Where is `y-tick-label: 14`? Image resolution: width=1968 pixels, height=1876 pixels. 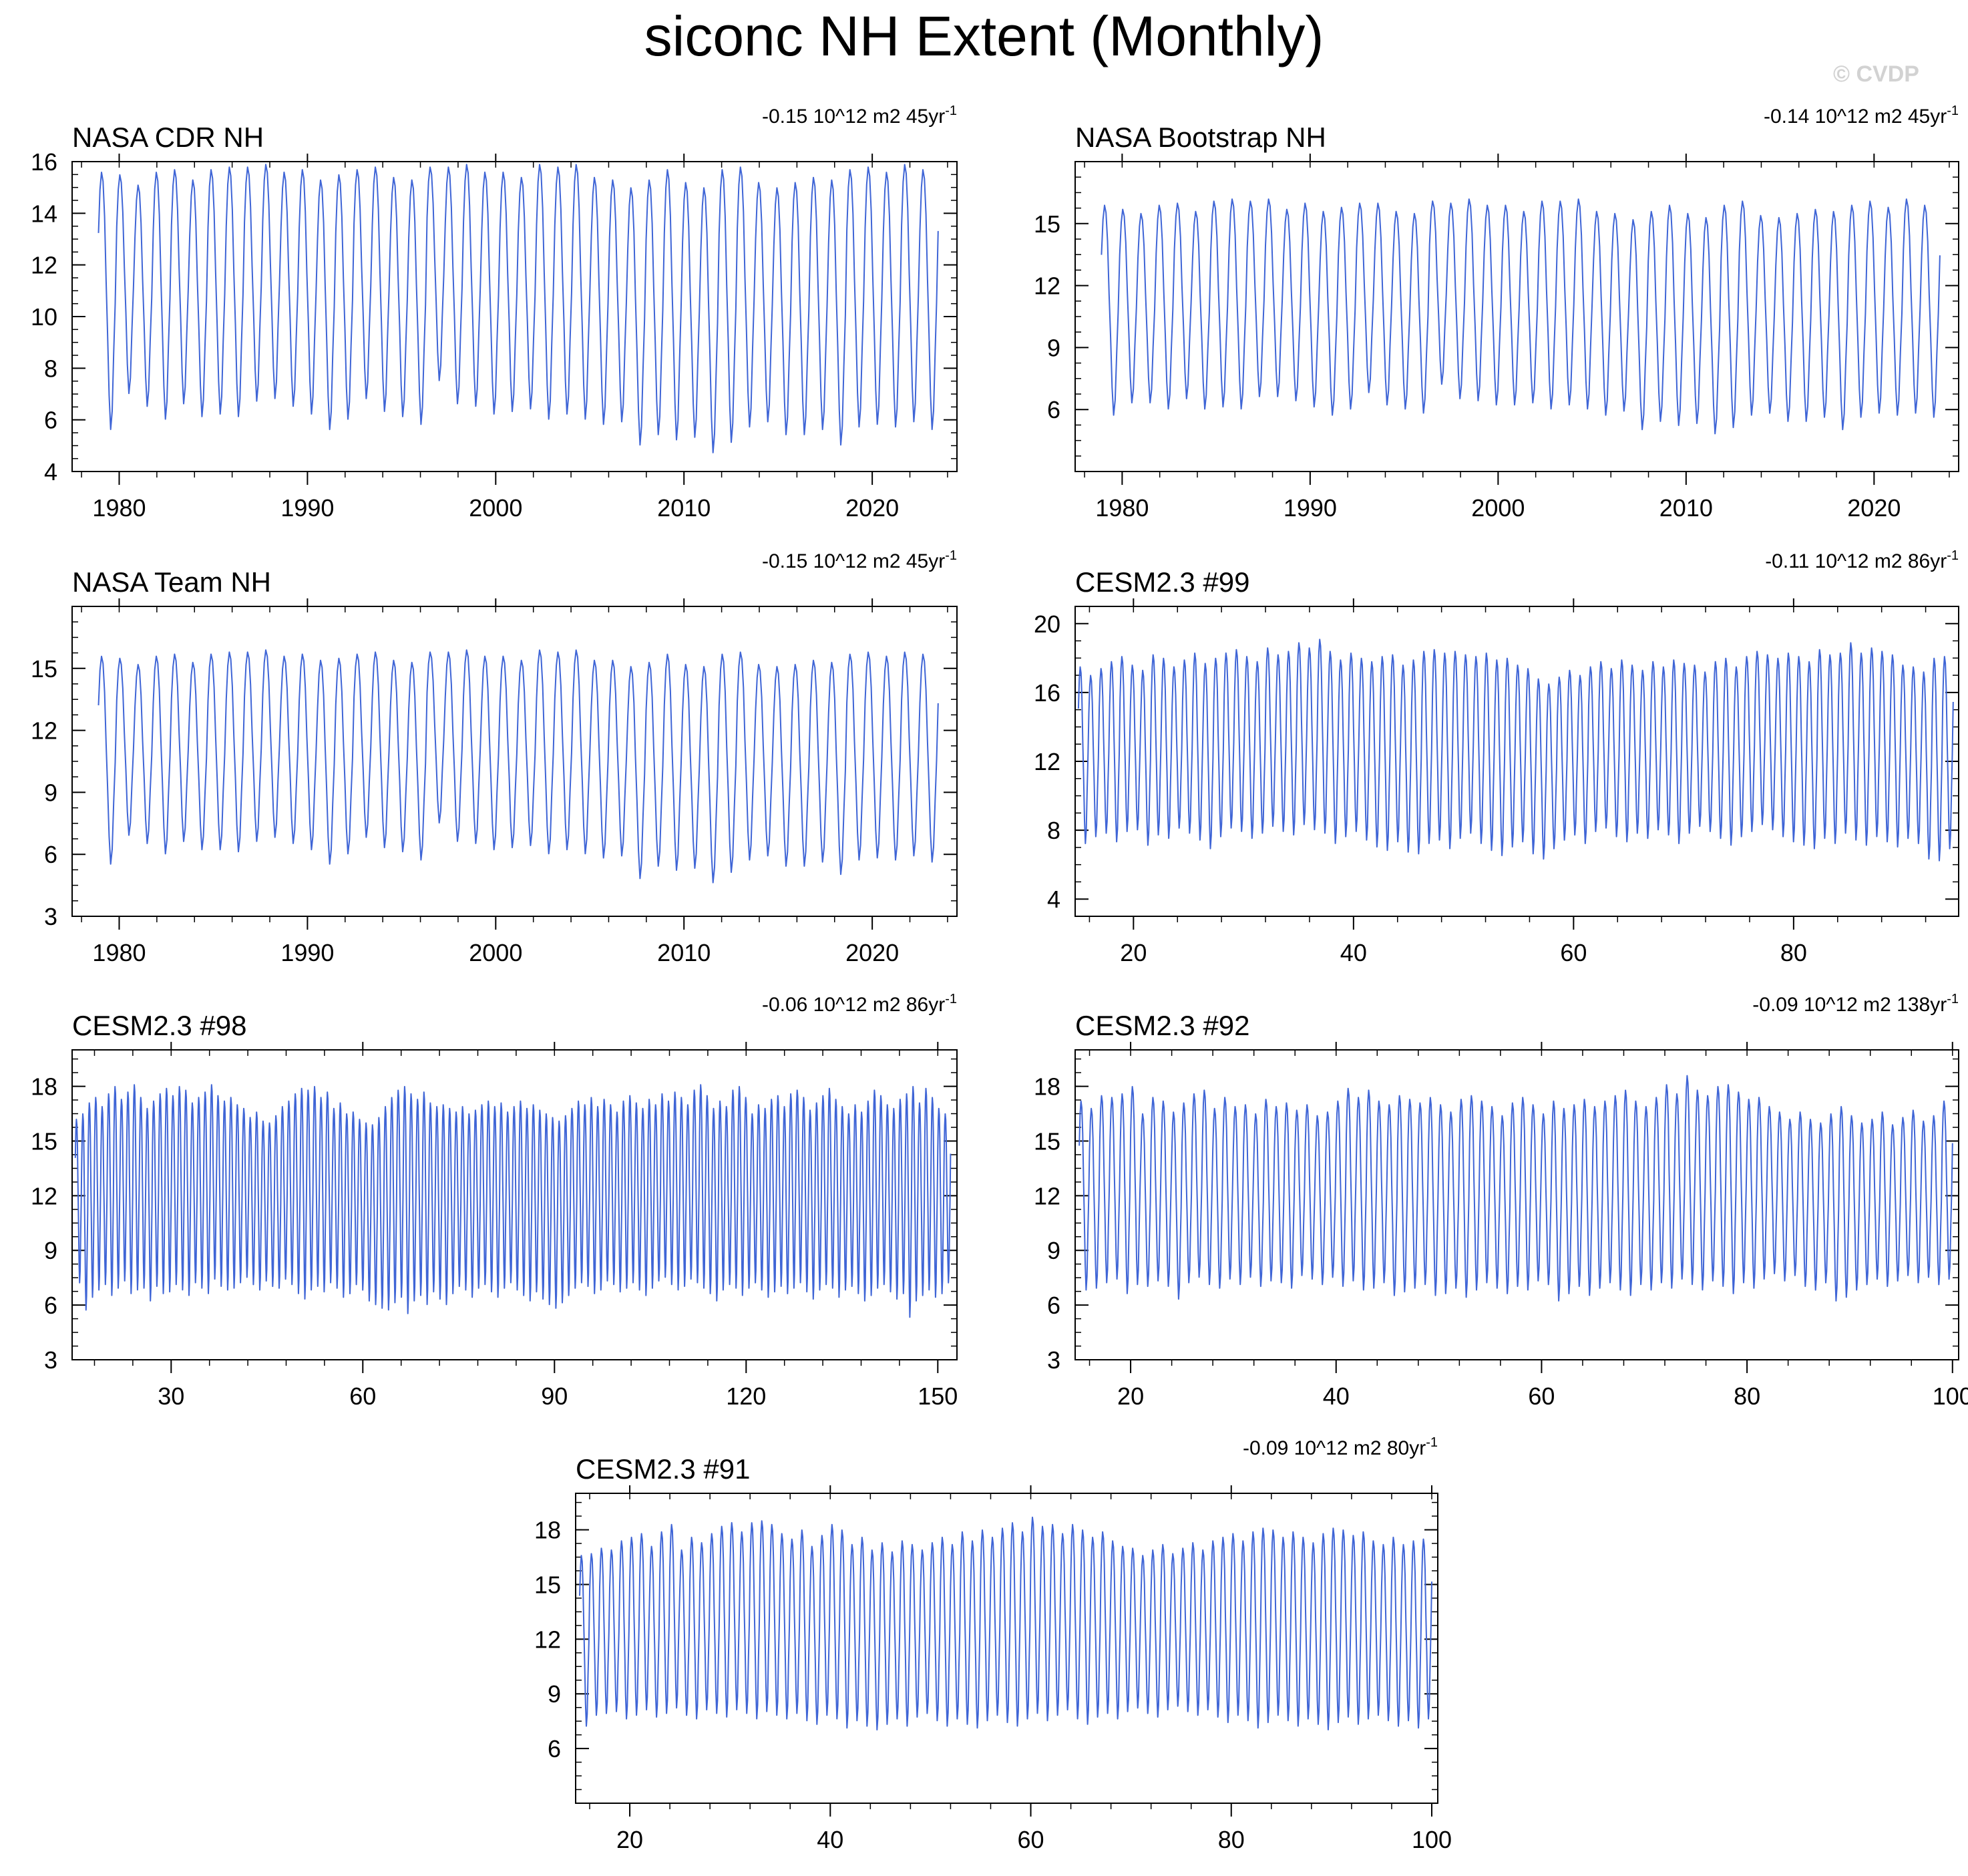 y-tick-label: 14 is located at coordinates (44, 213).